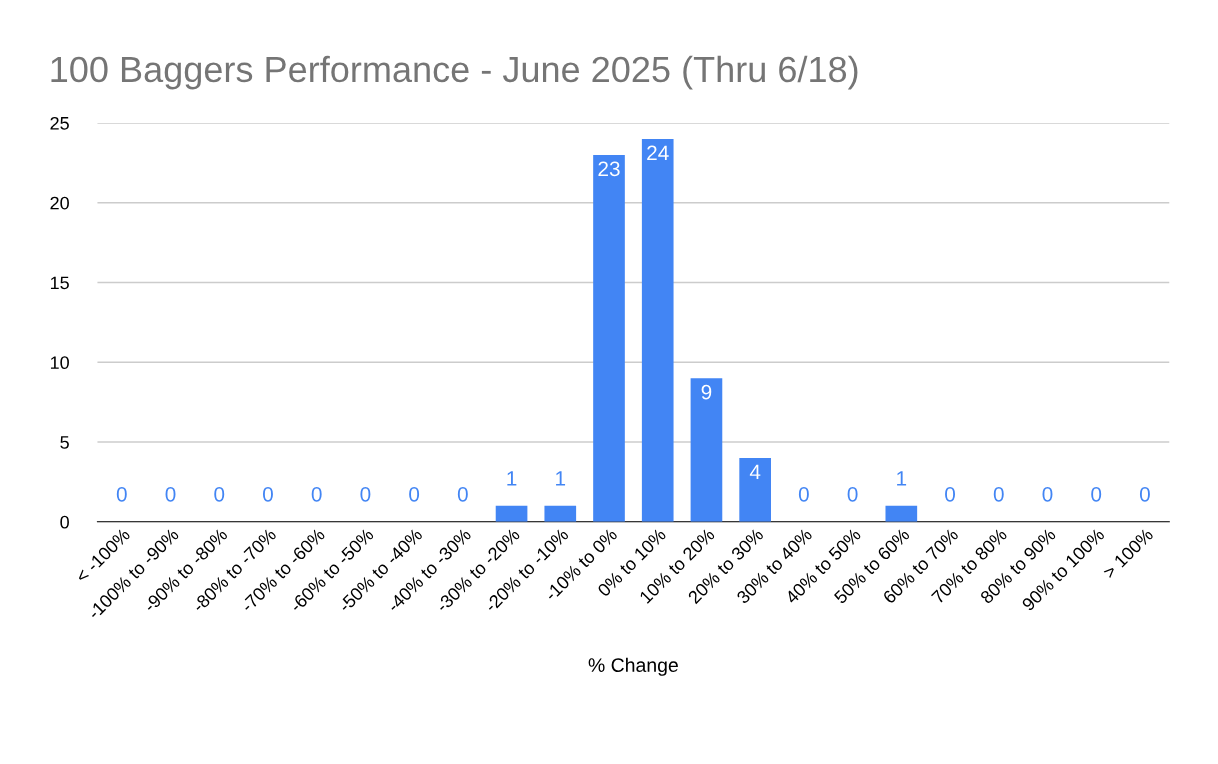 Image resolution: width=1218 pixels, height=764 pixels. Describe the element at coordinates (59, 203) in the screenshot. I see `y-tick-label: 20` at that location.